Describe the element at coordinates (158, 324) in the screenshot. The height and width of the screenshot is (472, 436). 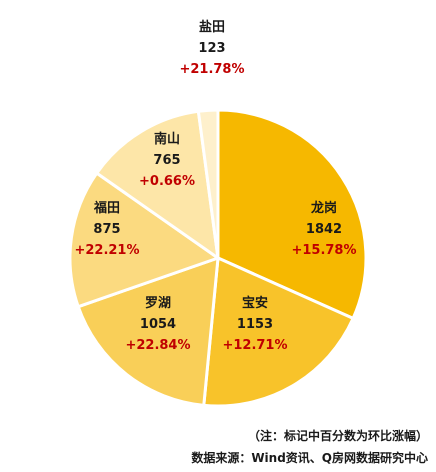
I see `slice-label-value: 1054` at that location.